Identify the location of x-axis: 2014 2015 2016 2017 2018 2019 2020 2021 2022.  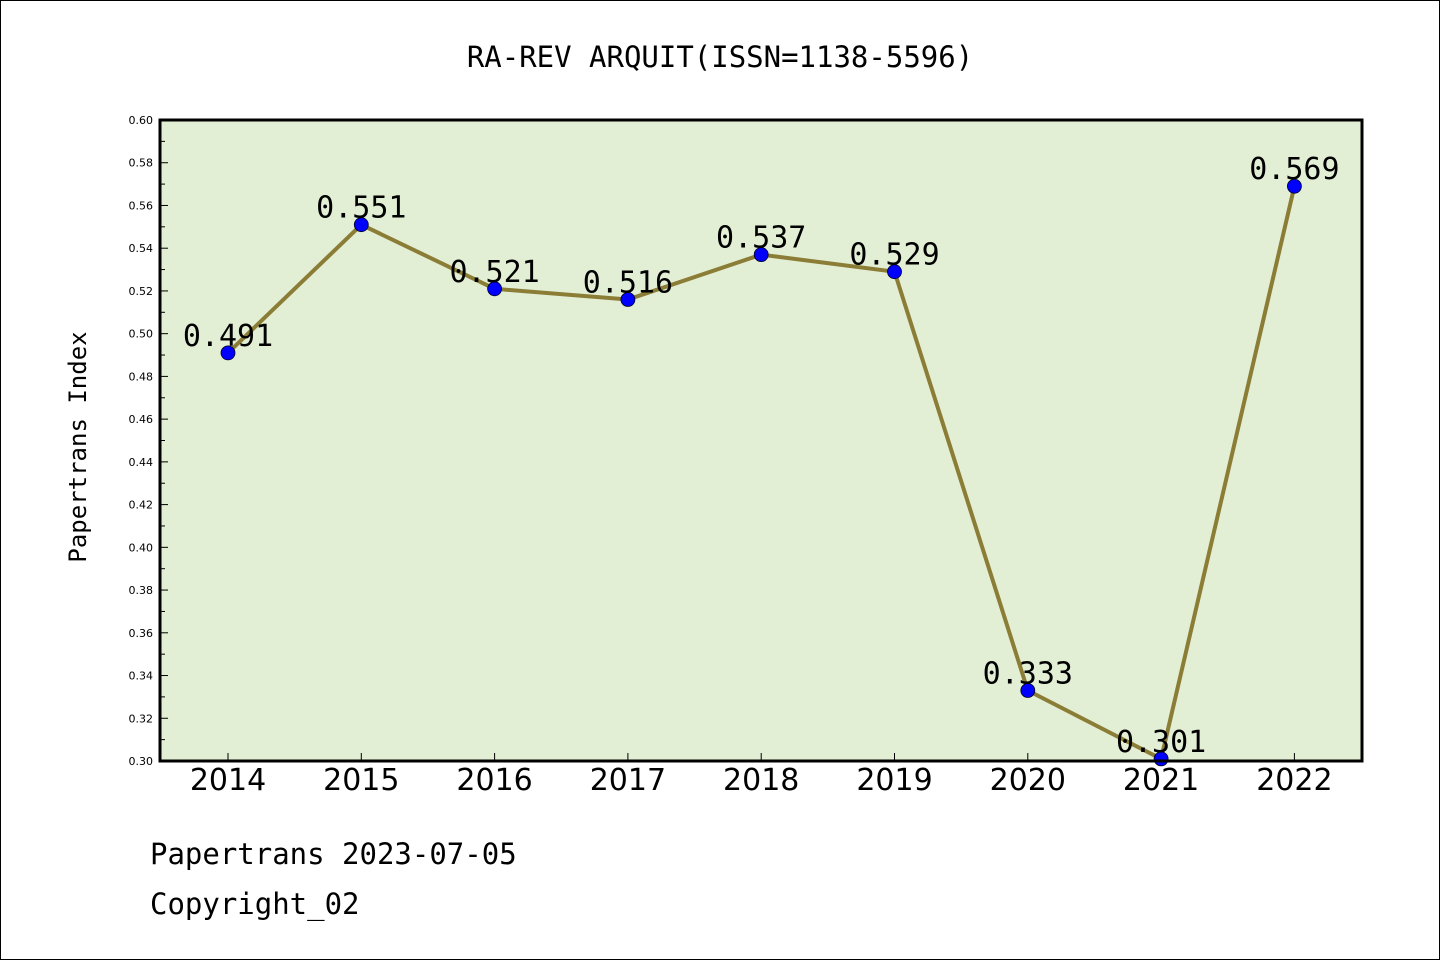
(761, 775).